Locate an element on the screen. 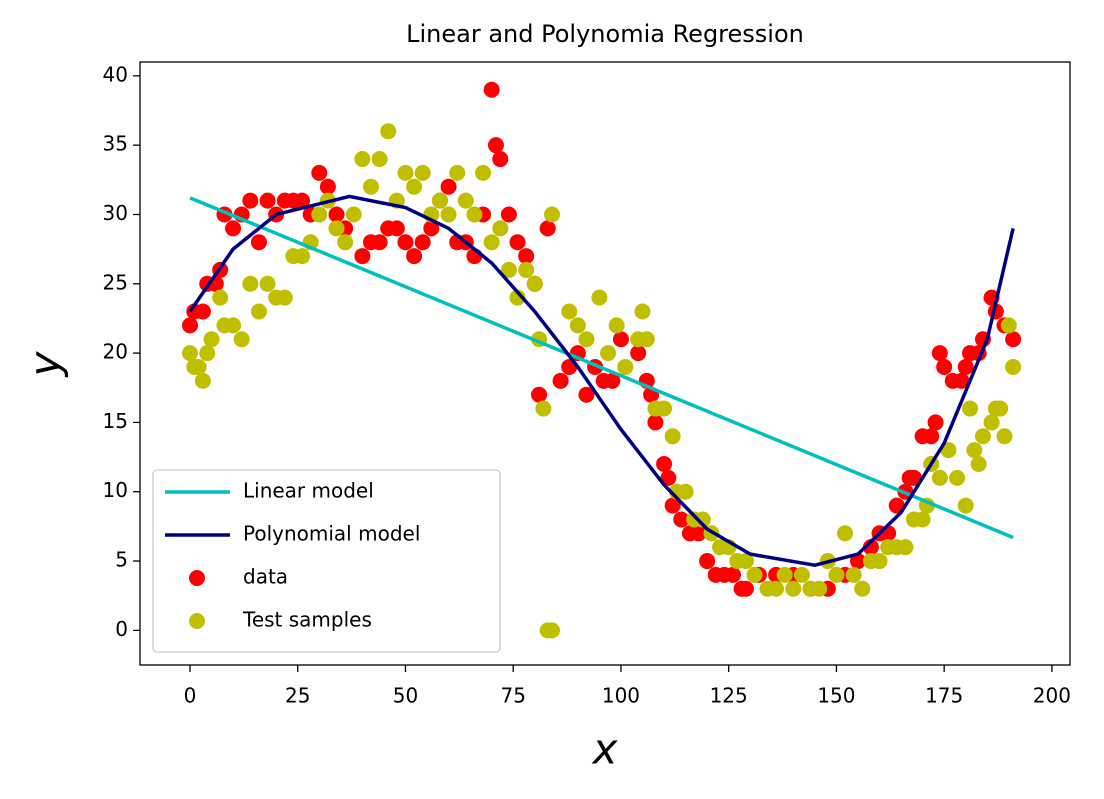 Image resolution: width=1104 pixels, height=799 pixels. x-tick-label: 75 is located at coordinates (512, 696).